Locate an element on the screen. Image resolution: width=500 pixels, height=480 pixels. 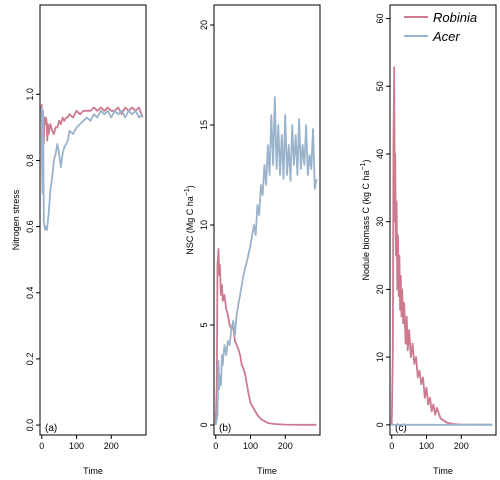
panel-label: (c) is located at coordinates (401, 428).